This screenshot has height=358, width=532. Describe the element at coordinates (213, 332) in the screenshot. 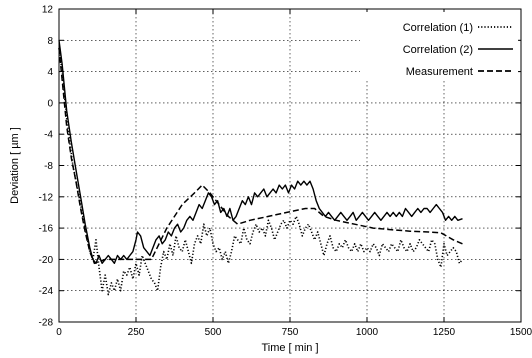

I see `x-tick-label: 500` at that location.